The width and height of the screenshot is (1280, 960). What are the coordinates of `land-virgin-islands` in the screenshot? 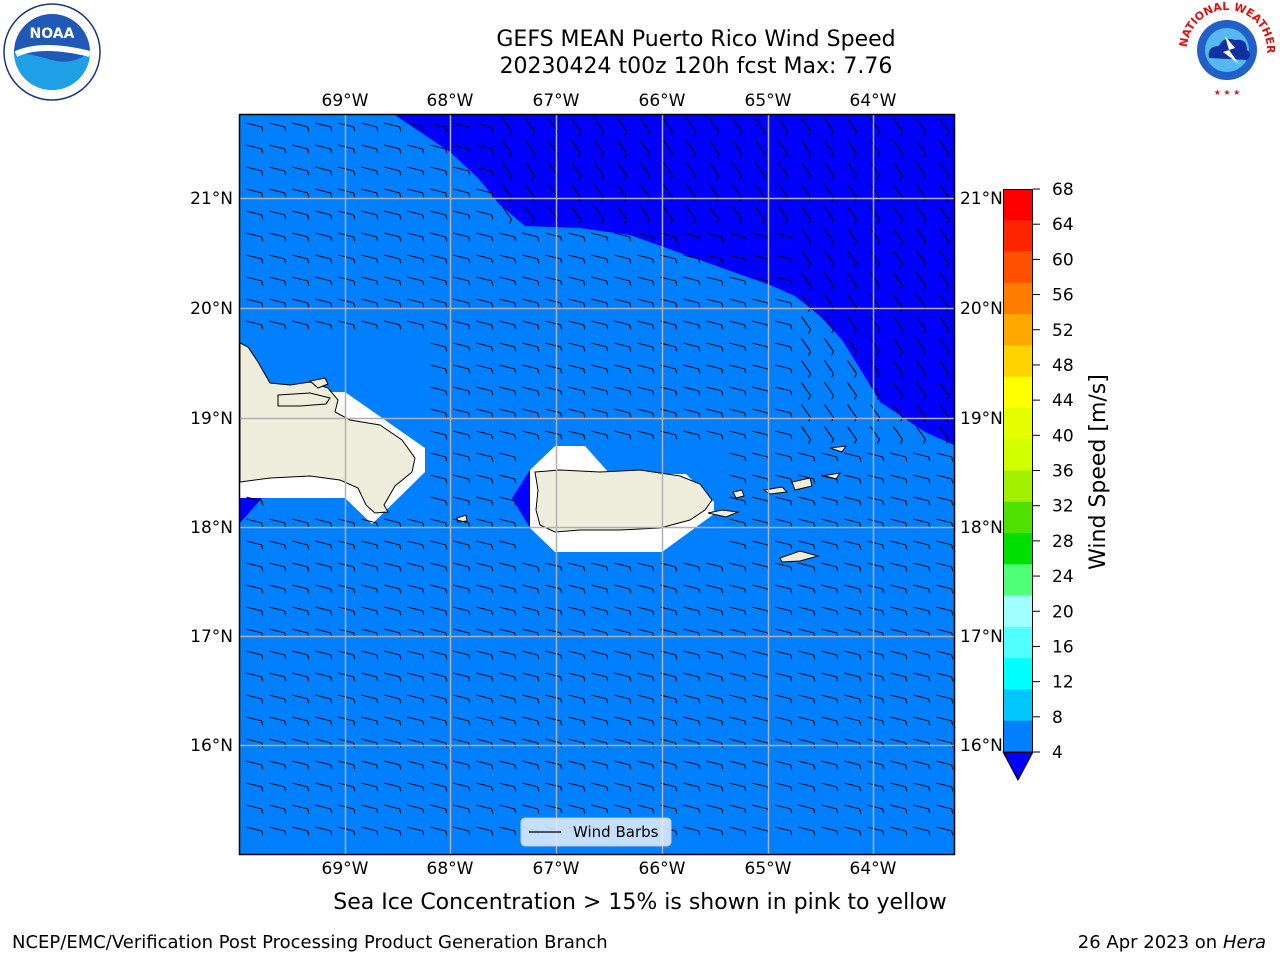 It's located at (790, 472).